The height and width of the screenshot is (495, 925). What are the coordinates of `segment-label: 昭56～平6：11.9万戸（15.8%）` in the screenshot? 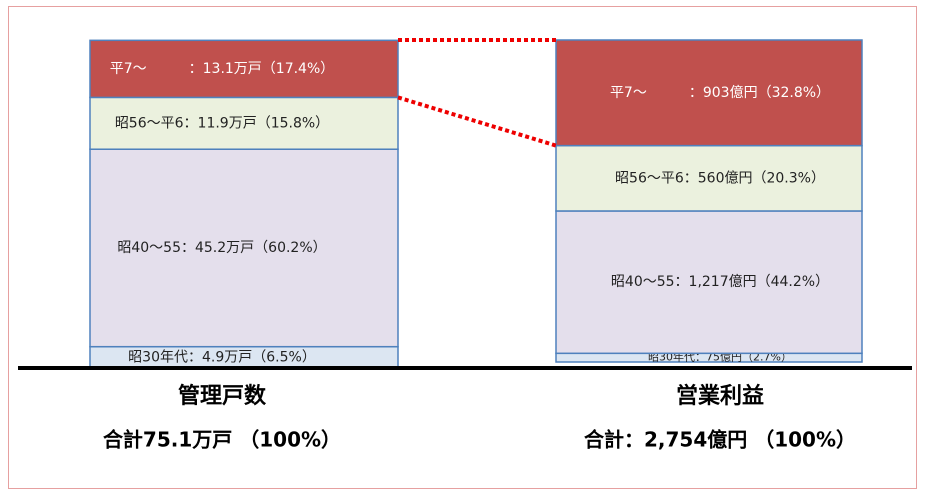 It's located at (222, 123).